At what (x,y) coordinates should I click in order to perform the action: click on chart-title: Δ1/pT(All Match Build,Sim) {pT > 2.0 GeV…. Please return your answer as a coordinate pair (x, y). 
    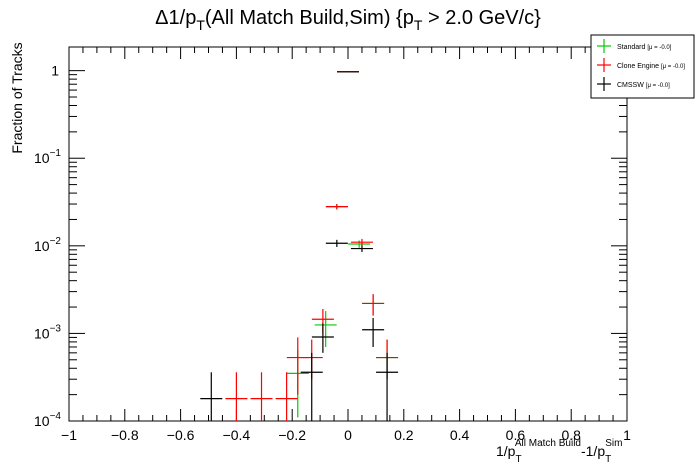
    Looking at the image, I should click on (348, 20).